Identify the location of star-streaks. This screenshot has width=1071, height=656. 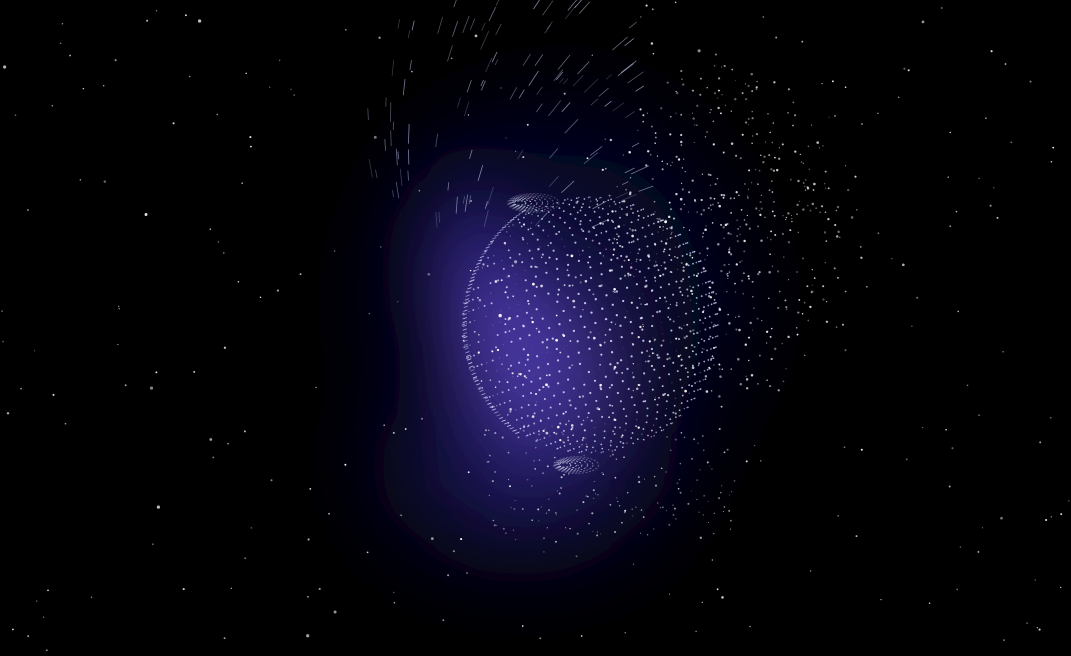
(510, 114).